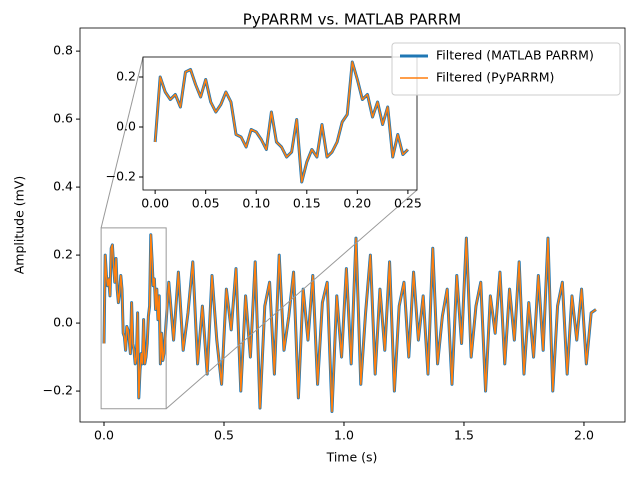  Describe the element at coordinates (122, 142) in the screenshot. I see `zoom-connector` at that location.